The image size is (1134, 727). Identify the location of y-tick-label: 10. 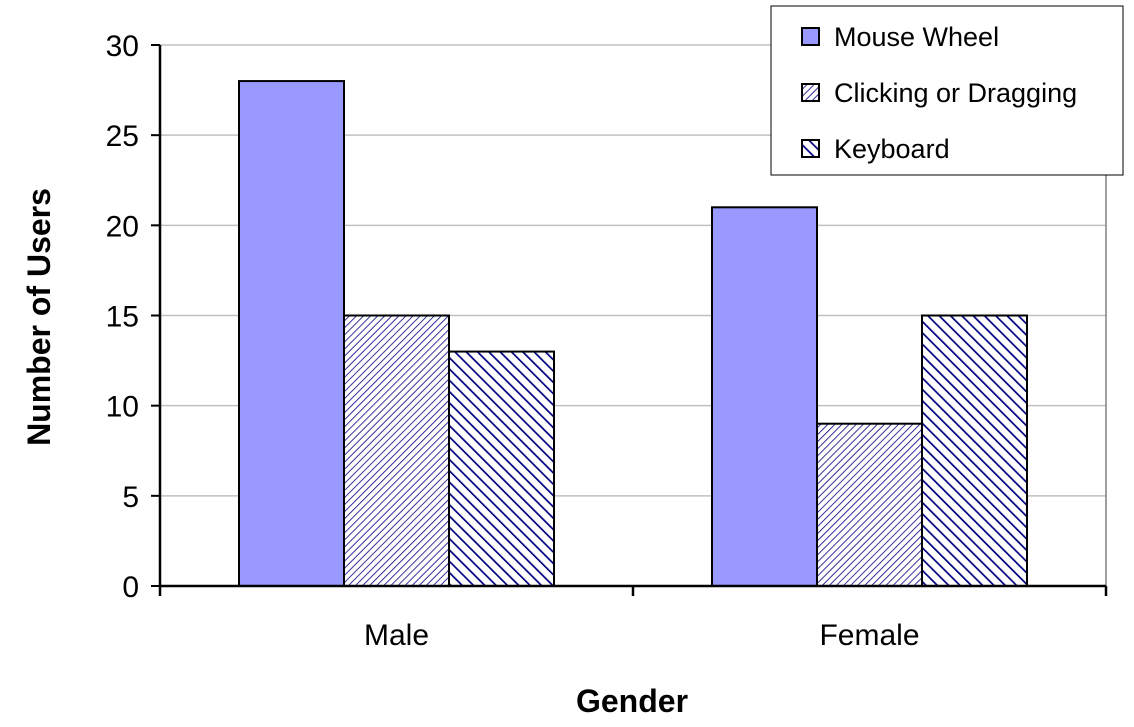
(122, 407).